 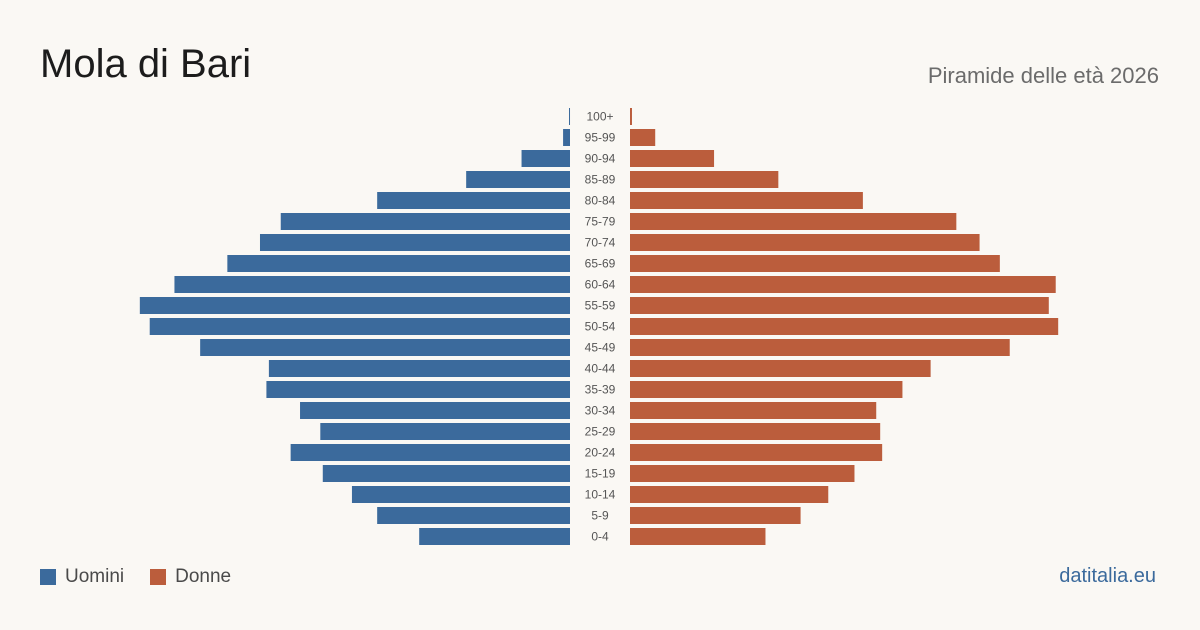 I want to click on age-label-60-64: 60-64, so click(x=600, y=285).